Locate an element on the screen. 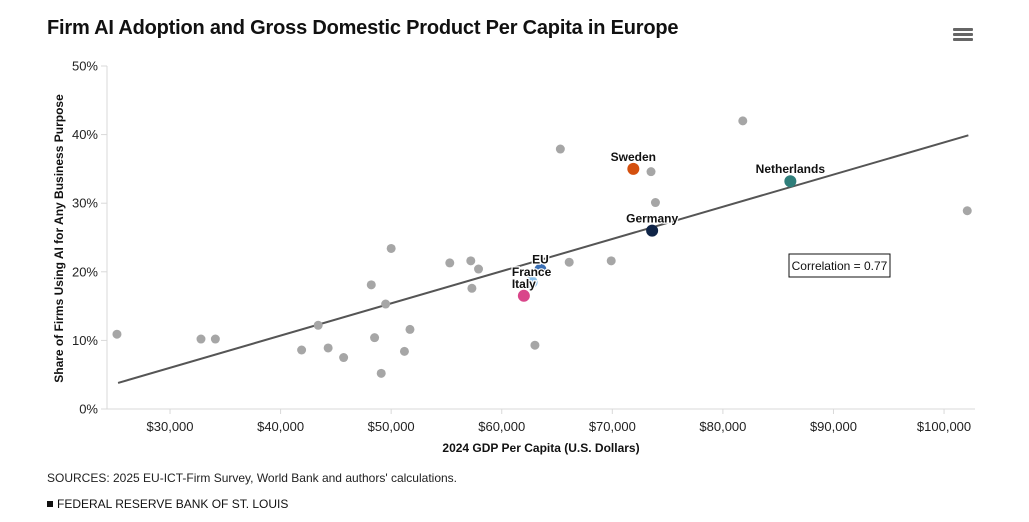 Image resolution: width=1029 pixels, height=522 pixels. x-tick-label: $70,000 is located at coordinates (612, 426).